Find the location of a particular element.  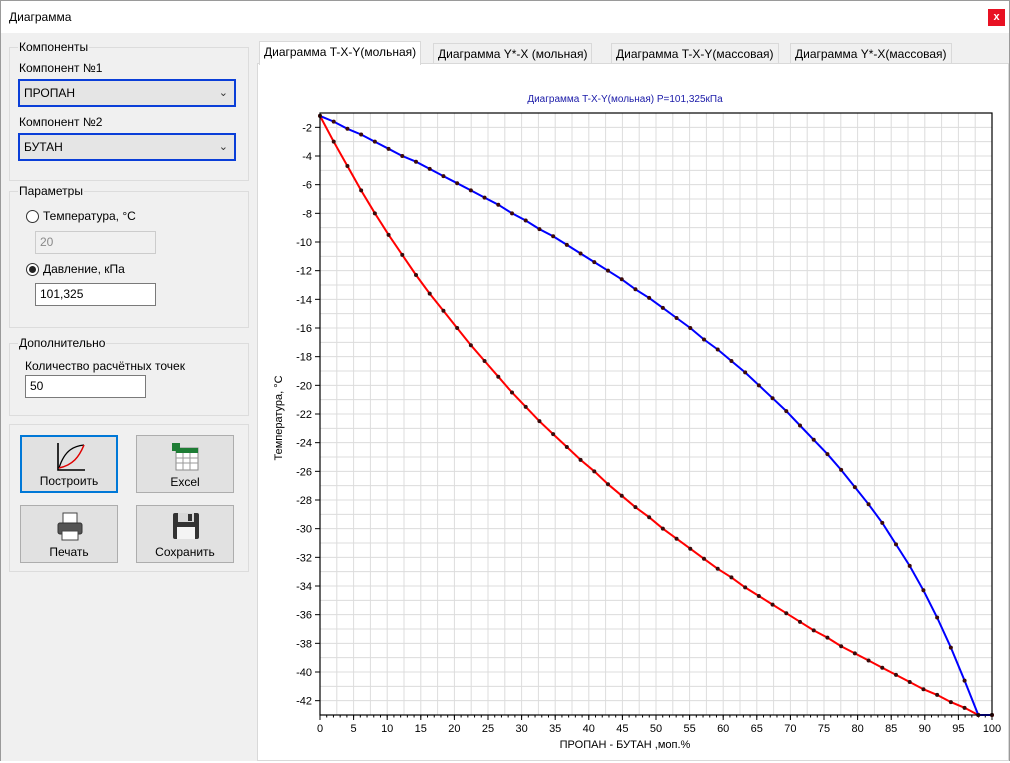

pressure-radio is located at coordinates (32, 269).